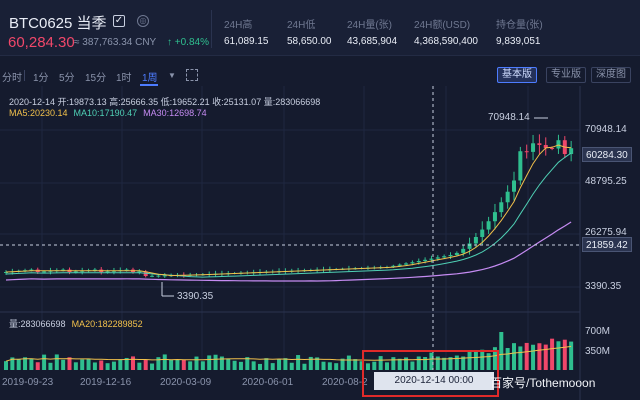 This screenshot has height=400, width=640. Describe the element at coordinates (41, 42) in the screenshot. I see `last-price: 60,284.30` at that location.